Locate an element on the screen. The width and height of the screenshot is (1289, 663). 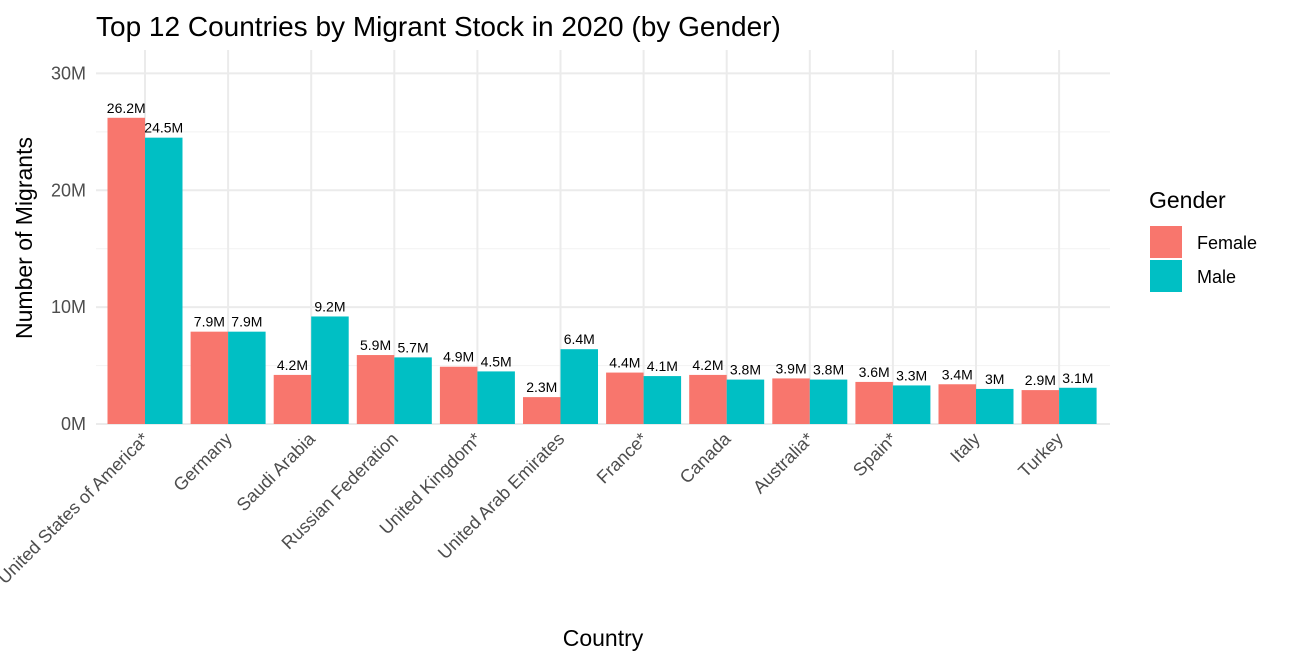
data-label: 24.5M is located at coordinates (163, 128).